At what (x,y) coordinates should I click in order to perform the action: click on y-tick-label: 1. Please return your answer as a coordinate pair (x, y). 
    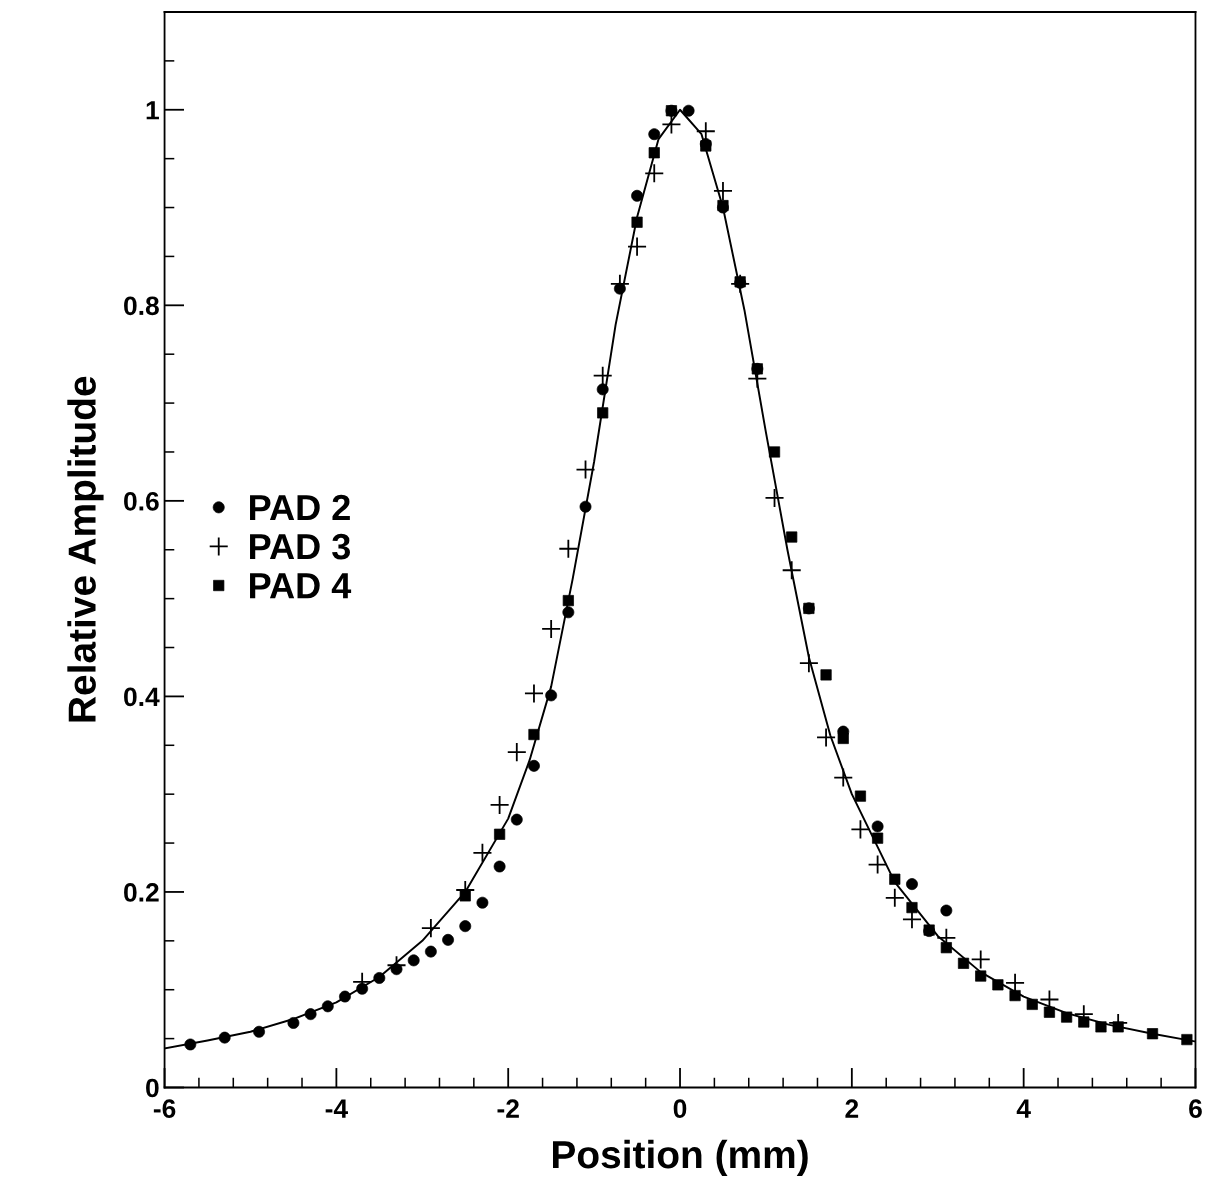
    Looking at the image, I should click on (152, 110).